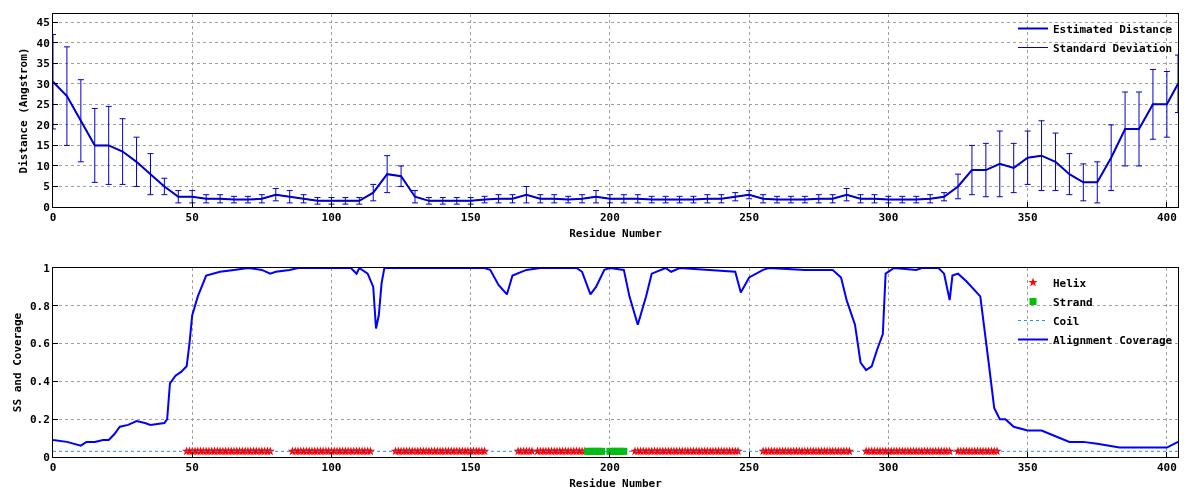 Image resolution: width=1200 pixels, height=500 pixels. Describe the element at coordinates (43, 146) in the screenshot. I see `y-tick-label: 15` at that location.